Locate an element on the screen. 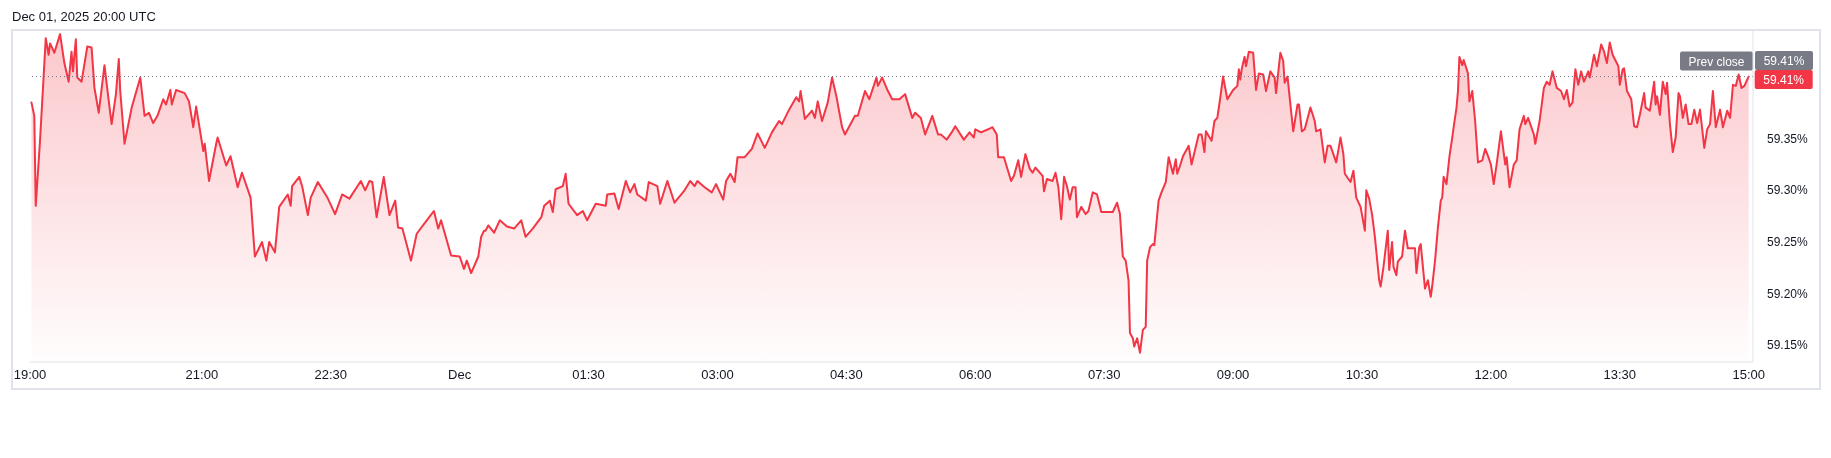 Image resolution: width=1831 pixels, height=458 pixels. x-tick-label: 01:30 is located at coordinates (588, 374).